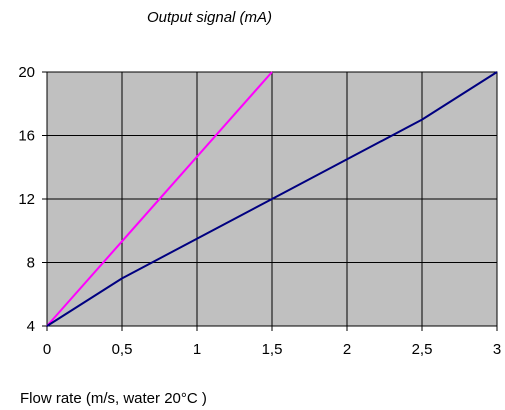 This screenshot has height=410, width=505. I want to click on y-tick-label: 12, so click(26, 199).